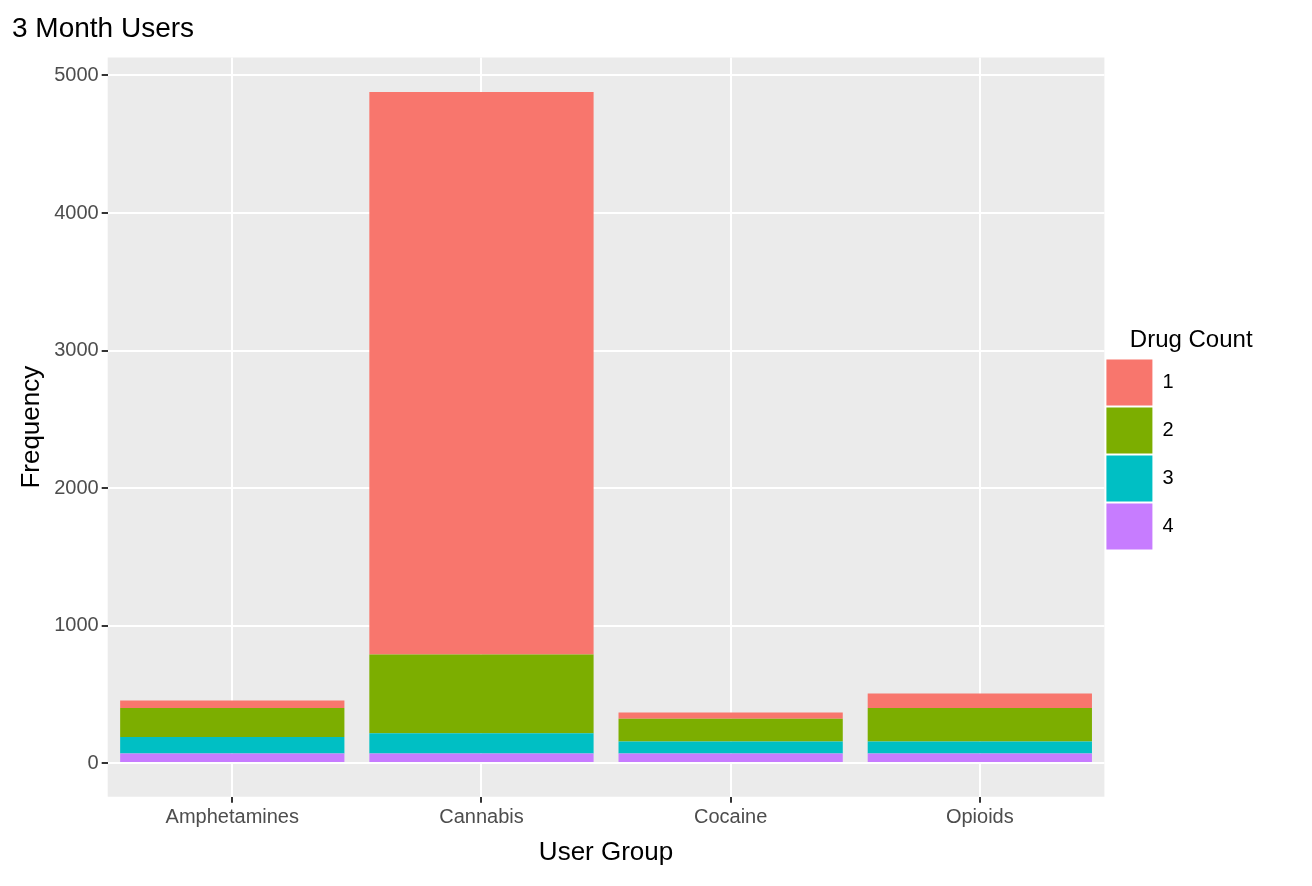 Image resolution: width=1312 pixels, height=886 pixels. Describe the element at coordinates (730, 816) in the screenshot. I see `x-tick-label: Cocaine` at that location.